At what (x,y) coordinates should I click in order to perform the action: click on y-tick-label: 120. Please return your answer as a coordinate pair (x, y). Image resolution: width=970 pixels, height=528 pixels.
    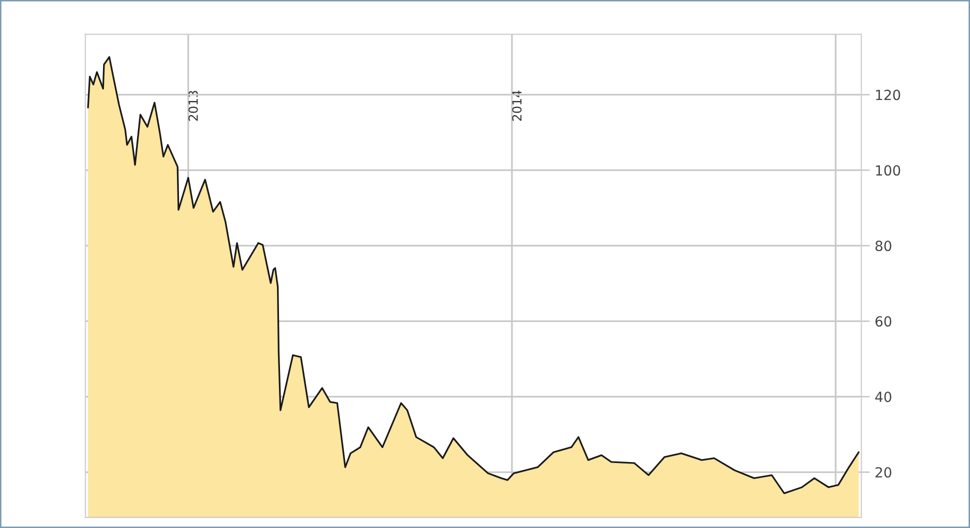
    Looking at the image, I should click on (888, 95).